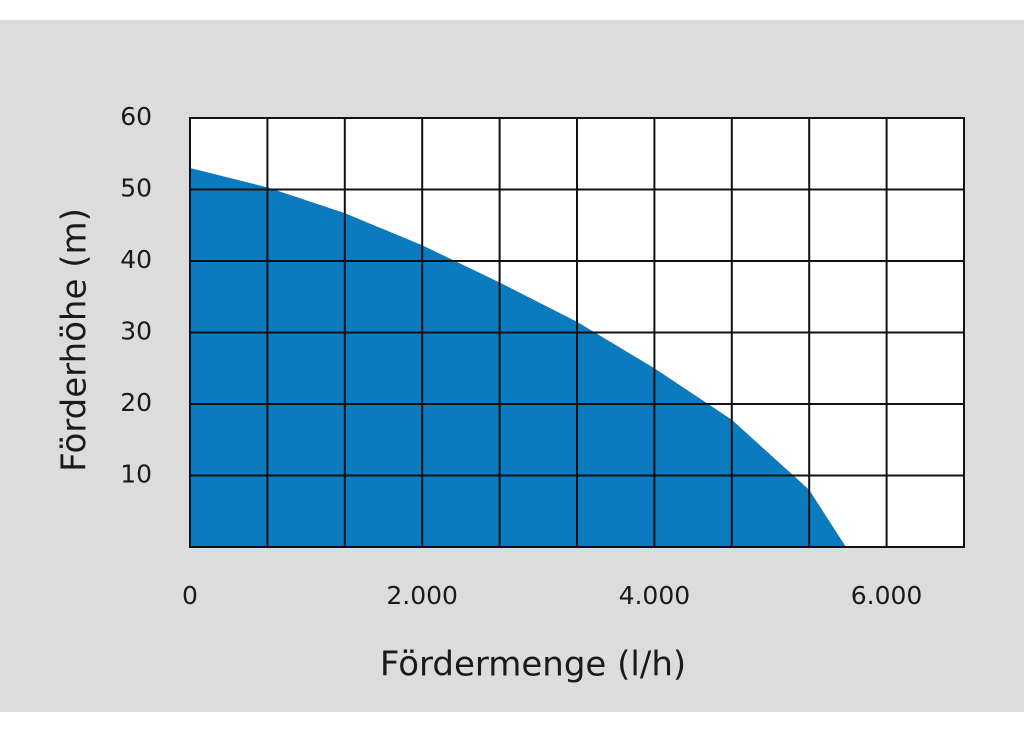 The width and height of the screenshot is (1024, 732). What do you see at coordinates (136, 188) in the screenshot?
I see `y-tick-label: 50` at bounding box center [136, 188].